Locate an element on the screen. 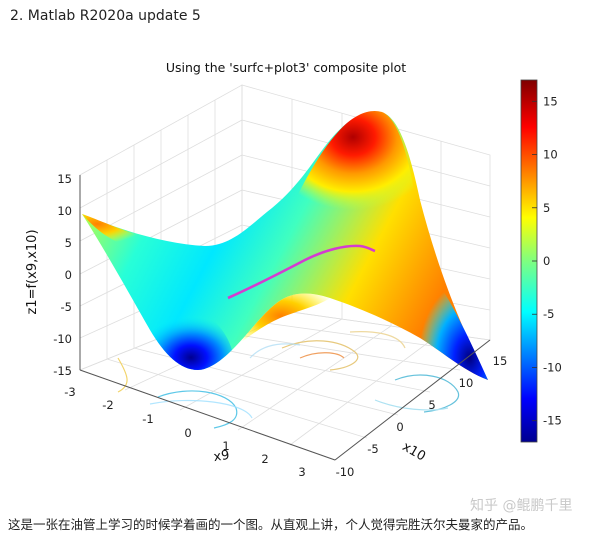 This screenshot has height=545, width=600. y-tick-label: -10 is located at coordinates (345, 472).